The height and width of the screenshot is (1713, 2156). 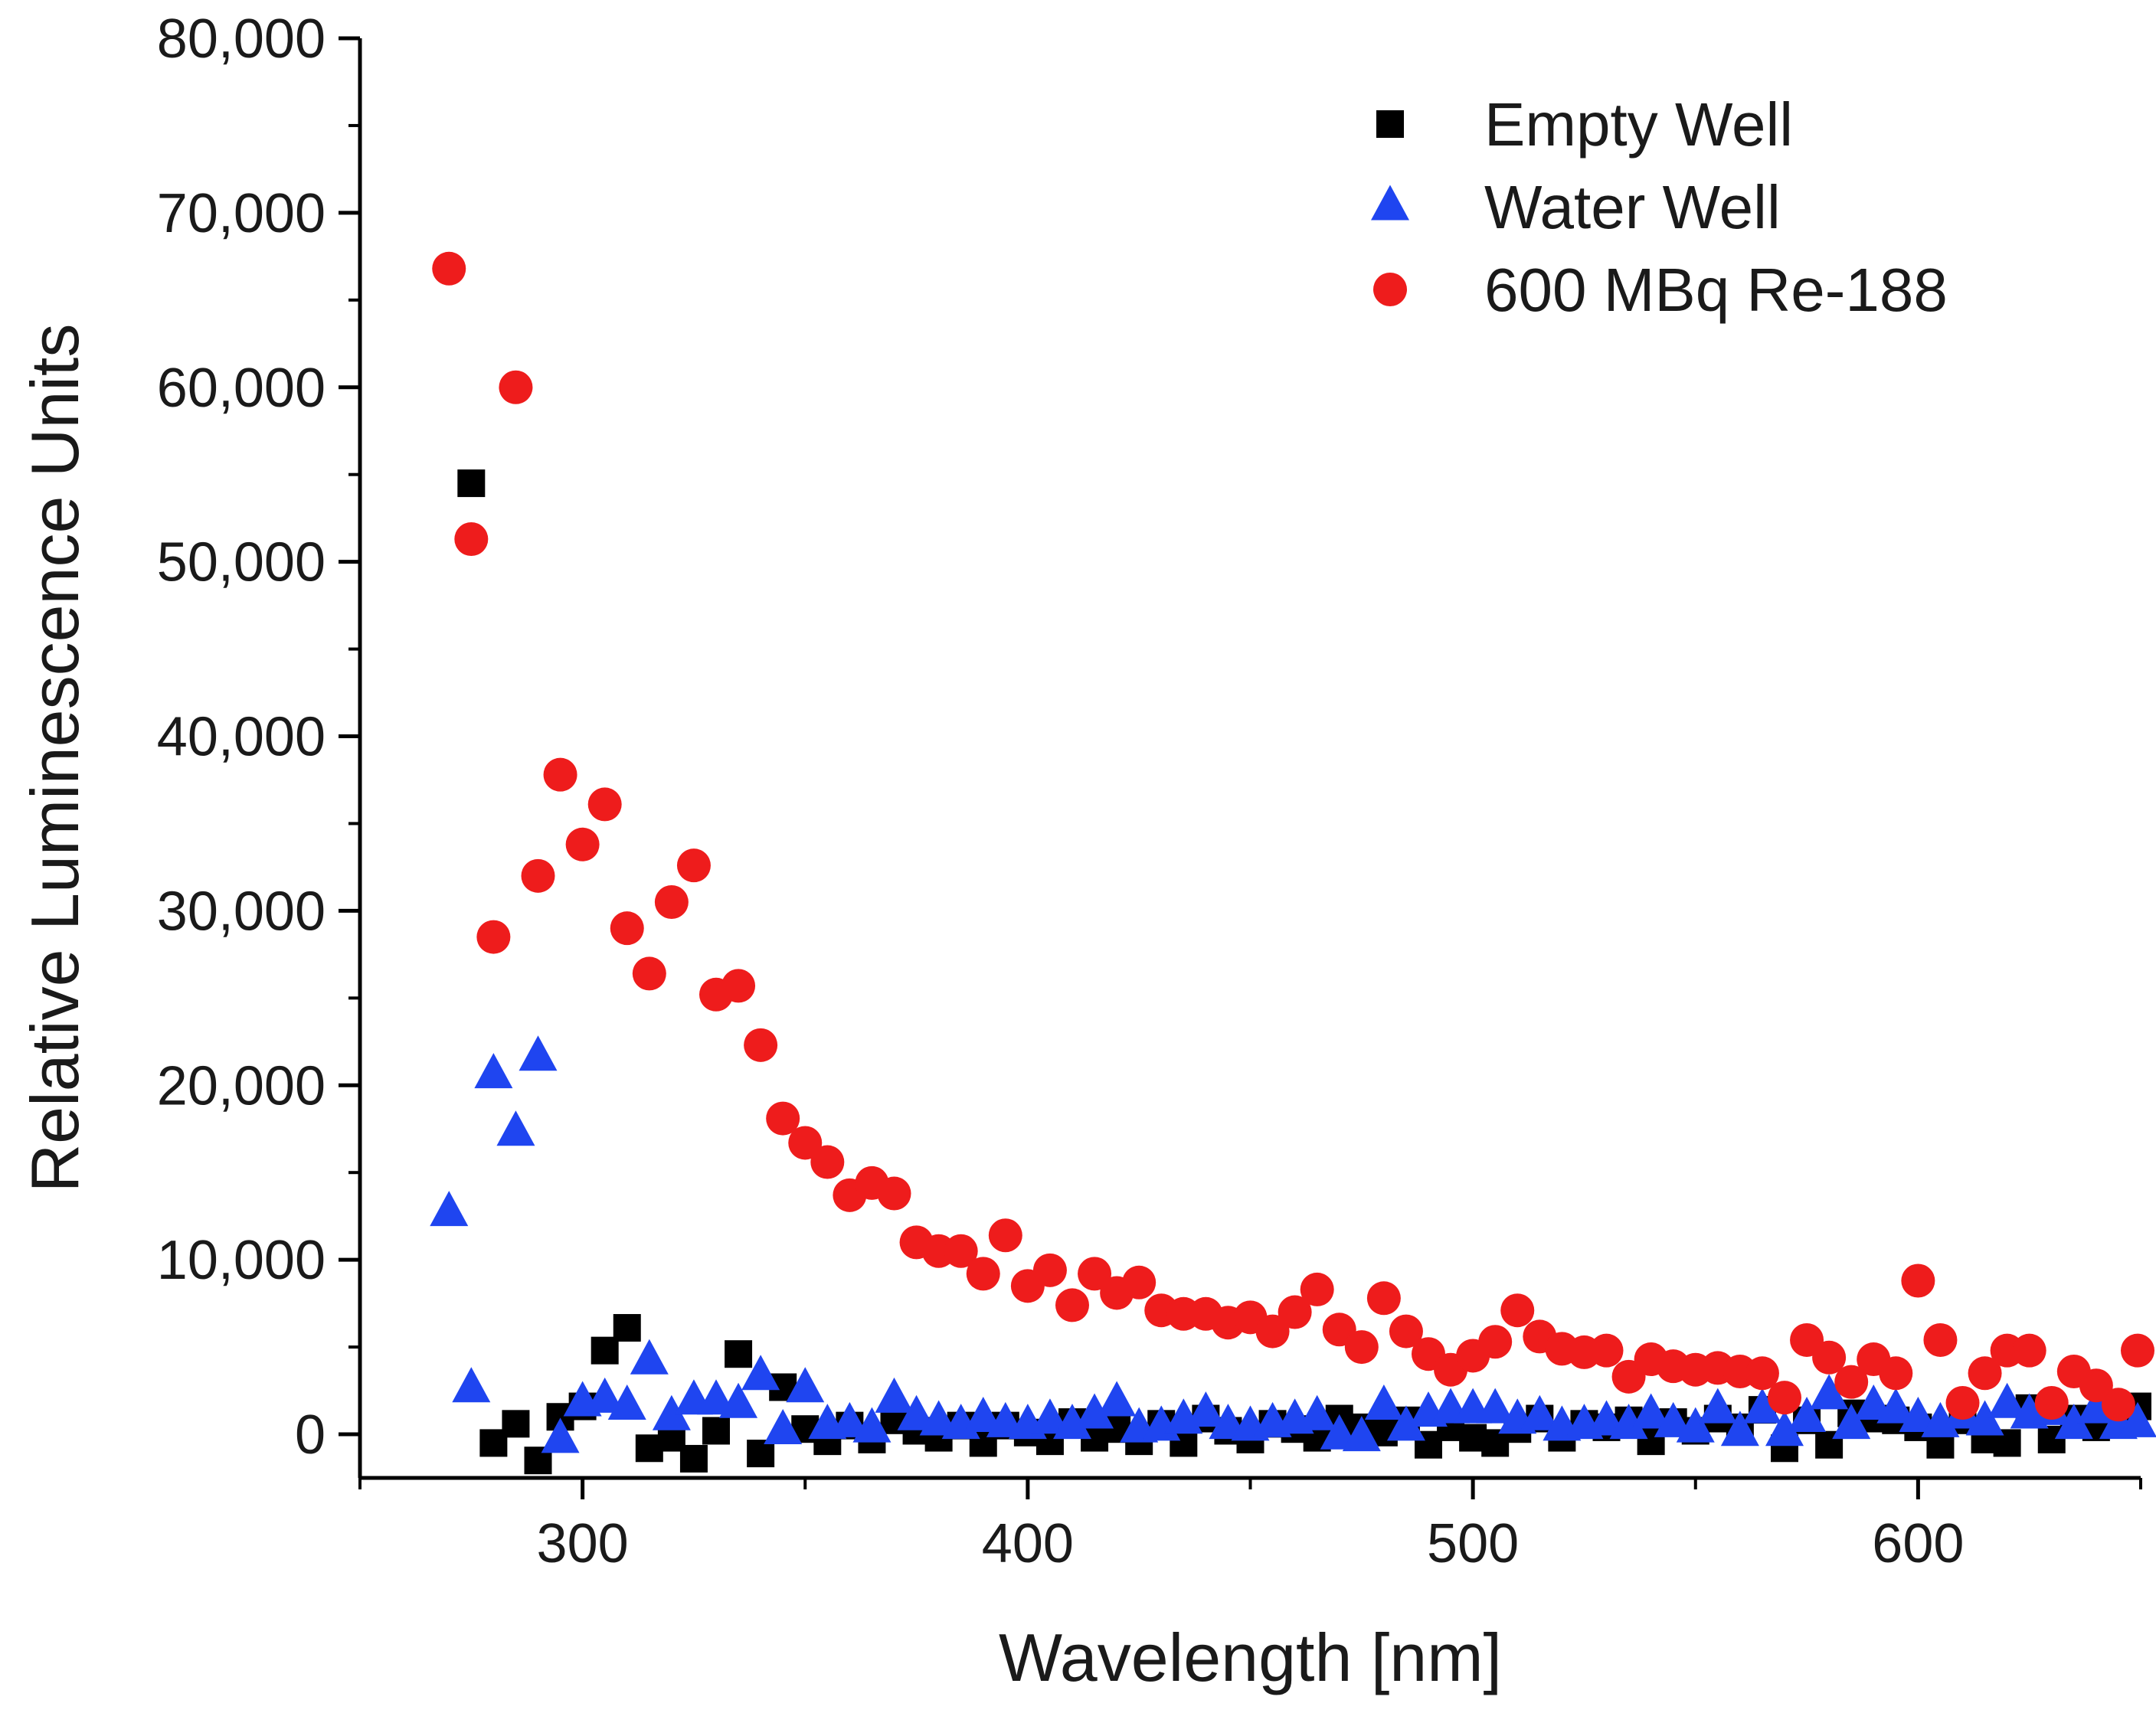 I want to click on y-tick-label: 30,000, so click(x=242, y=911).